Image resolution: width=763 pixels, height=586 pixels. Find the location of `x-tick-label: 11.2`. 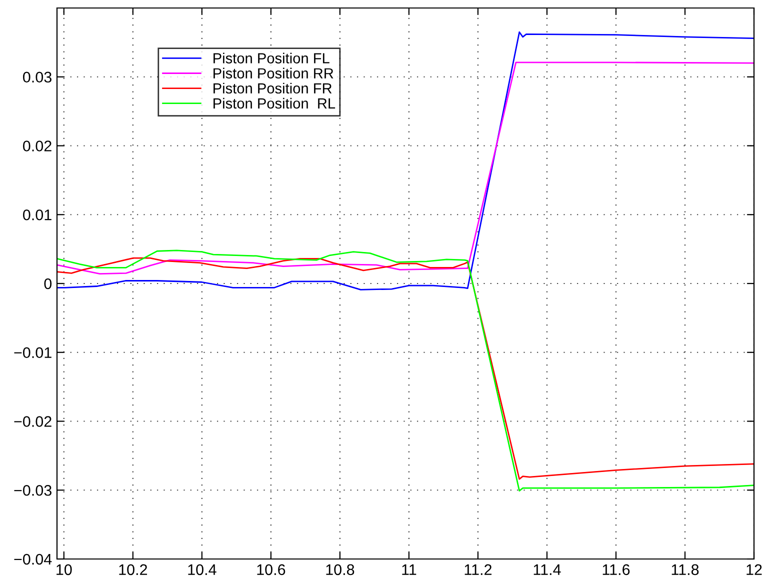

x-tick-label: 11.2 is located at coordinates (478, 569).